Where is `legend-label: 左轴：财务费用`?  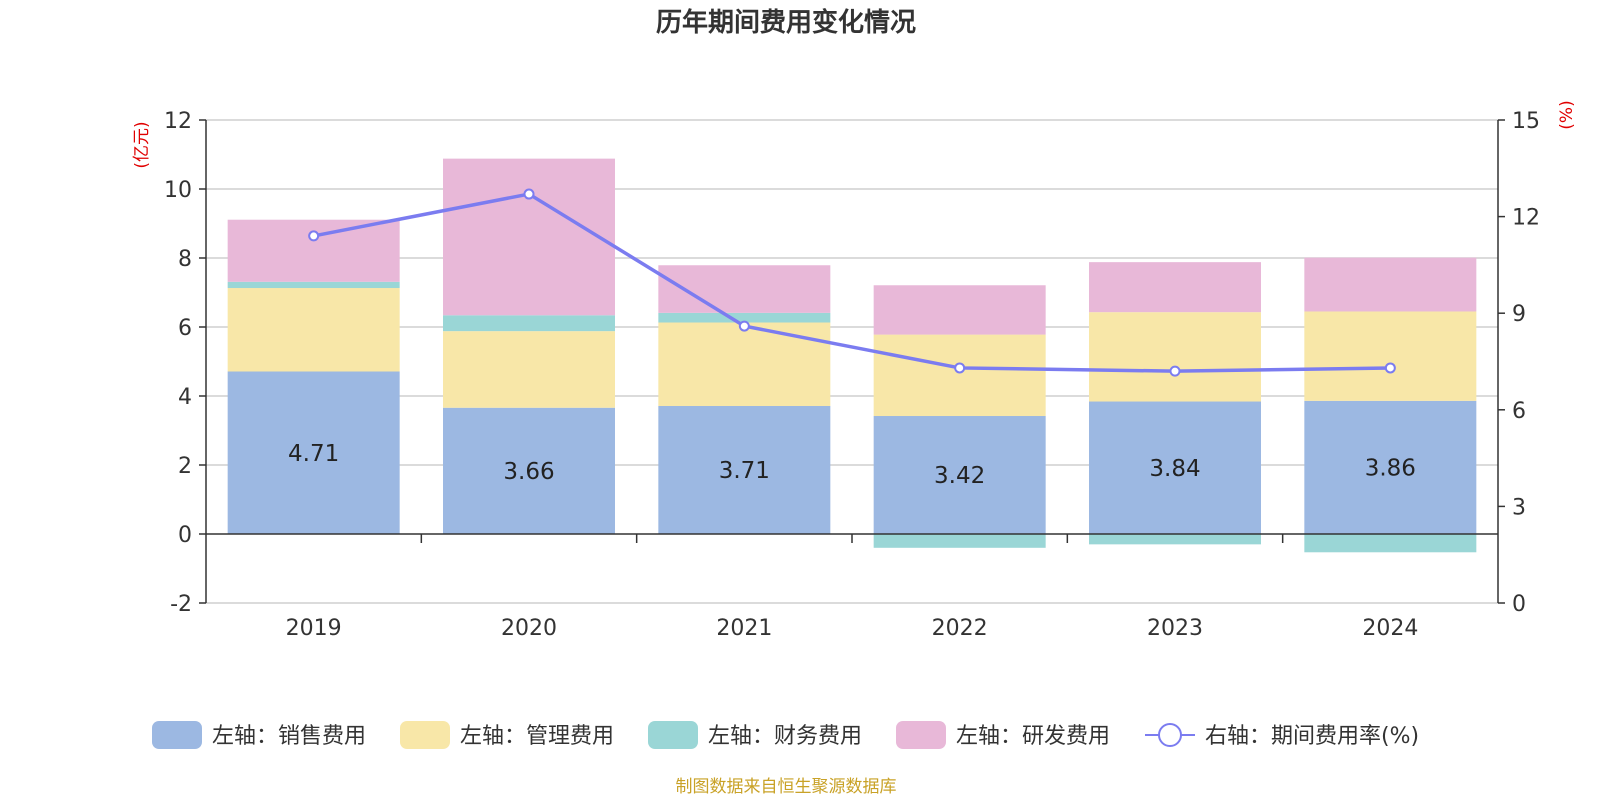 legend-label: 左轴：财务费用 is located at coordinates (785, 736).